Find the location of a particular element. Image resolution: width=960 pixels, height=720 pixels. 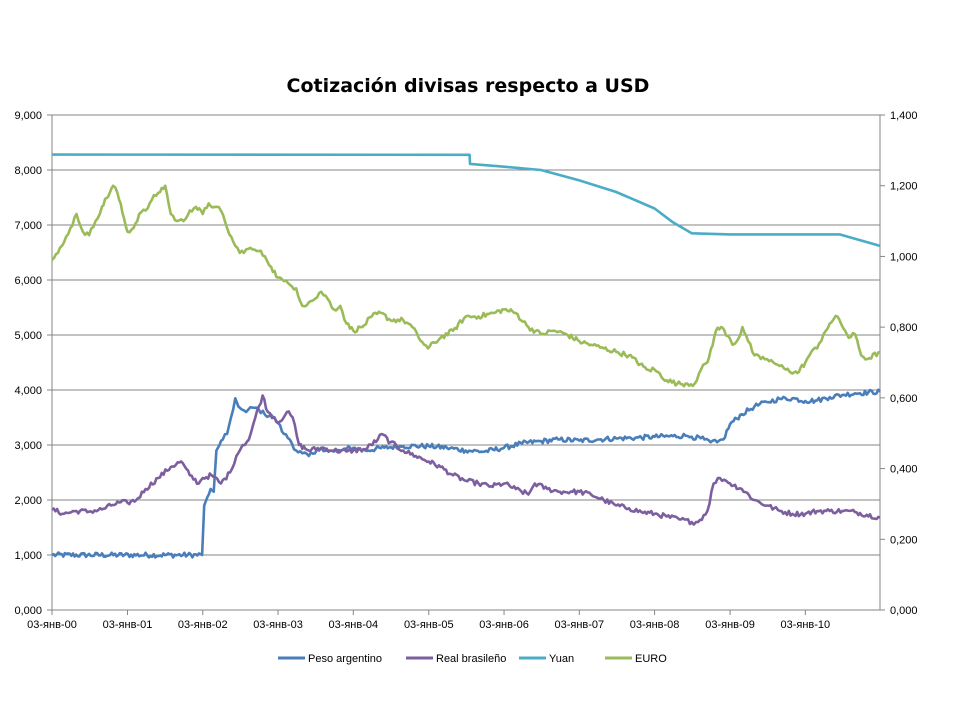

left-tick-label: 0,000 is located at coordinates (28, 611).